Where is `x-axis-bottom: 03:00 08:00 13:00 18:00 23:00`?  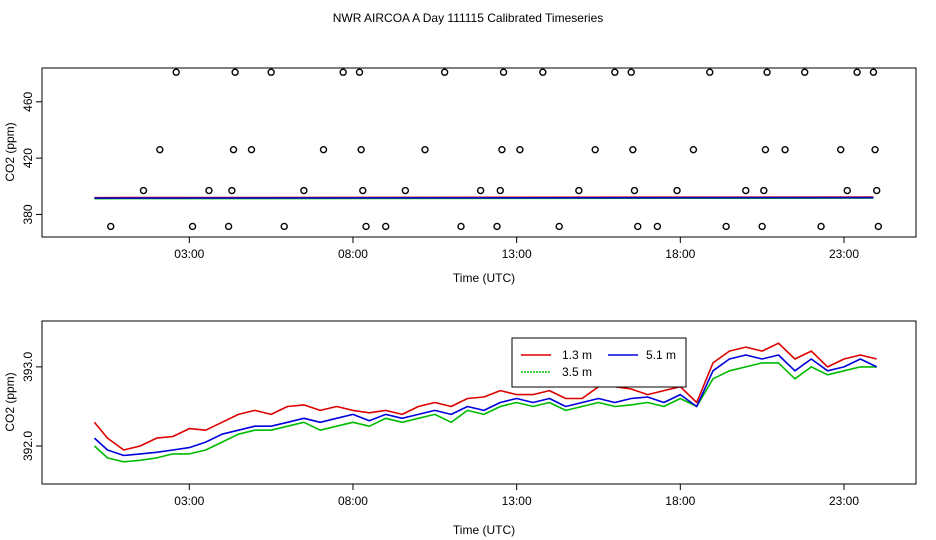 x-axis-bottom: 03:00 08:00 13:00 18:00 23:00 is located at coordinates (516, 496).